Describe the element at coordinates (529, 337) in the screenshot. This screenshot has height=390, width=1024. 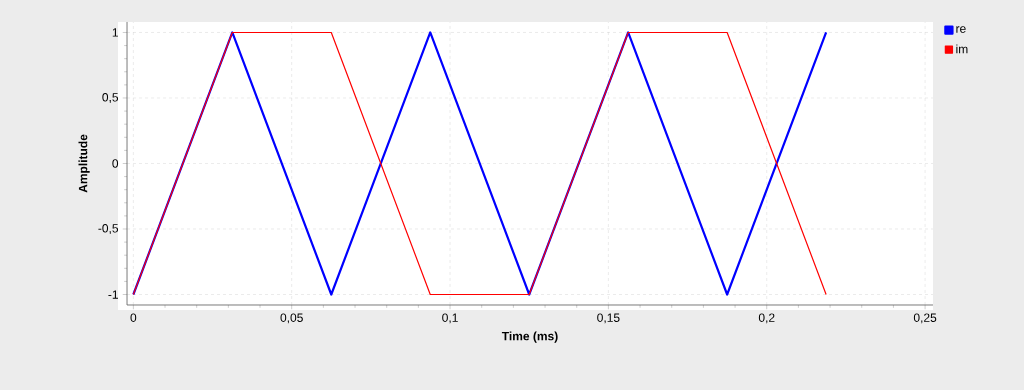
I see `x-axis-title: Time (ms)` at that location.